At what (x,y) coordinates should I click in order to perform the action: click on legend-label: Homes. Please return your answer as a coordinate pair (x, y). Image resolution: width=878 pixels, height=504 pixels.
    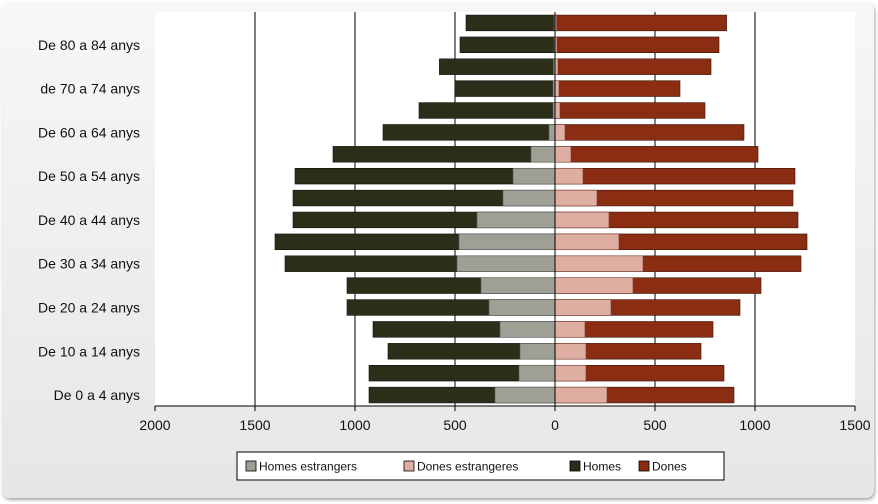
    Looking at the image, I should click on (602, 467).